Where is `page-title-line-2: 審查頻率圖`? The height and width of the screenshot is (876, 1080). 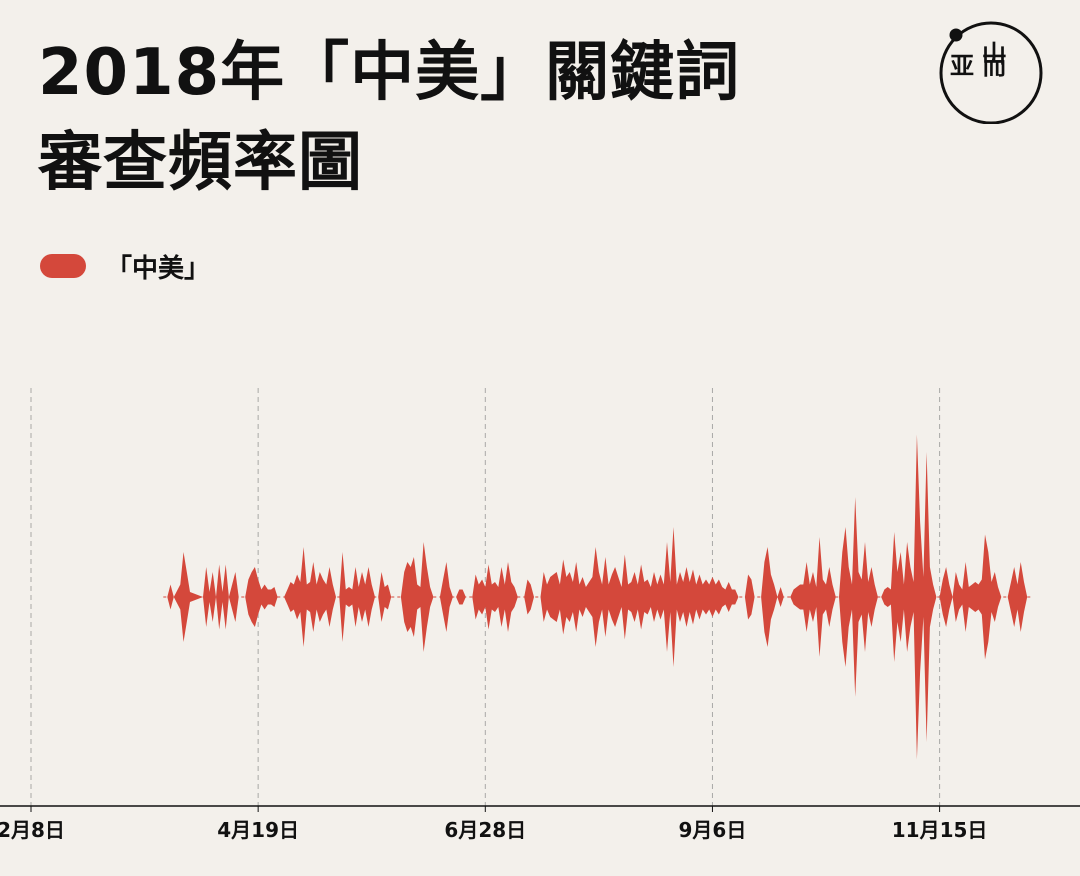
page-title-line-2: 審查頻率圖 is located at coordinates (200, 163).